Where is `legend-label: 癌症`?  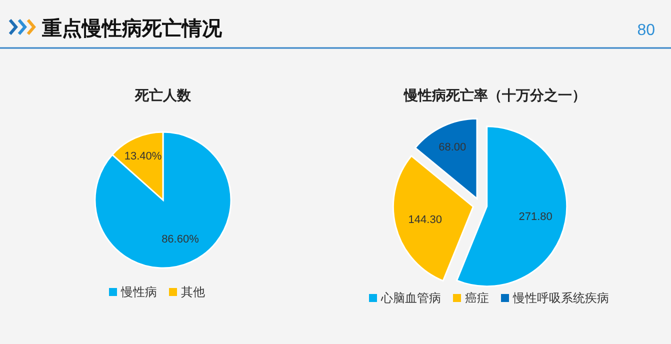 legend-label: 癌症 is located at coordinates (477, 298).